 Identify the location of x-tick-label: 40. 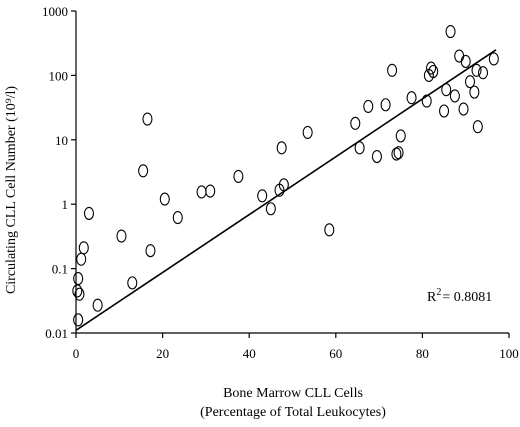
(249, 353).